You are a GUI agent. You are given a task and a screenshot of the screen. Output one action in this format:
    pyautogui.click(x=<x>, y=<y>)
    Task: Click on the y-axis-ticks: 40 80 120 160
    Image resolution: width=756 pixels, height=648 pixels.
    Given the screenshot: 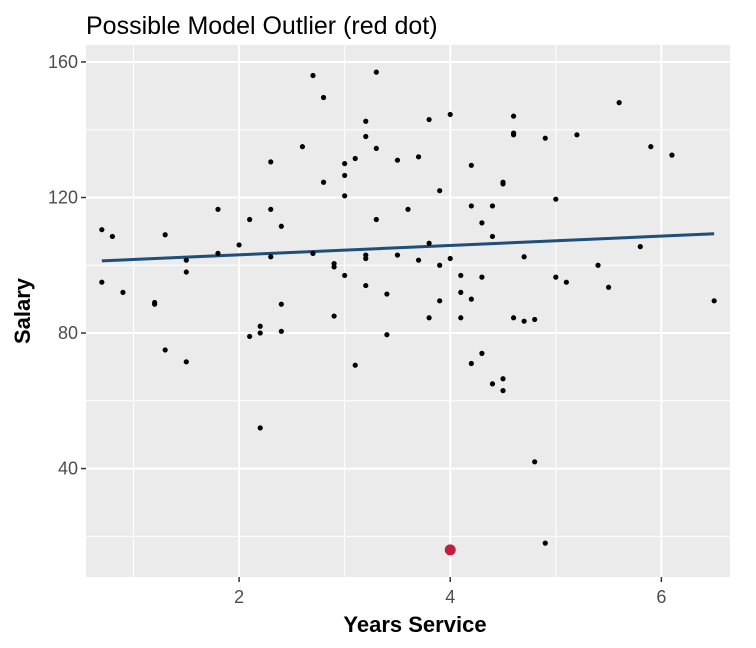 What is the action you would take?
    pyautogui.click(x=67, y=265)
    